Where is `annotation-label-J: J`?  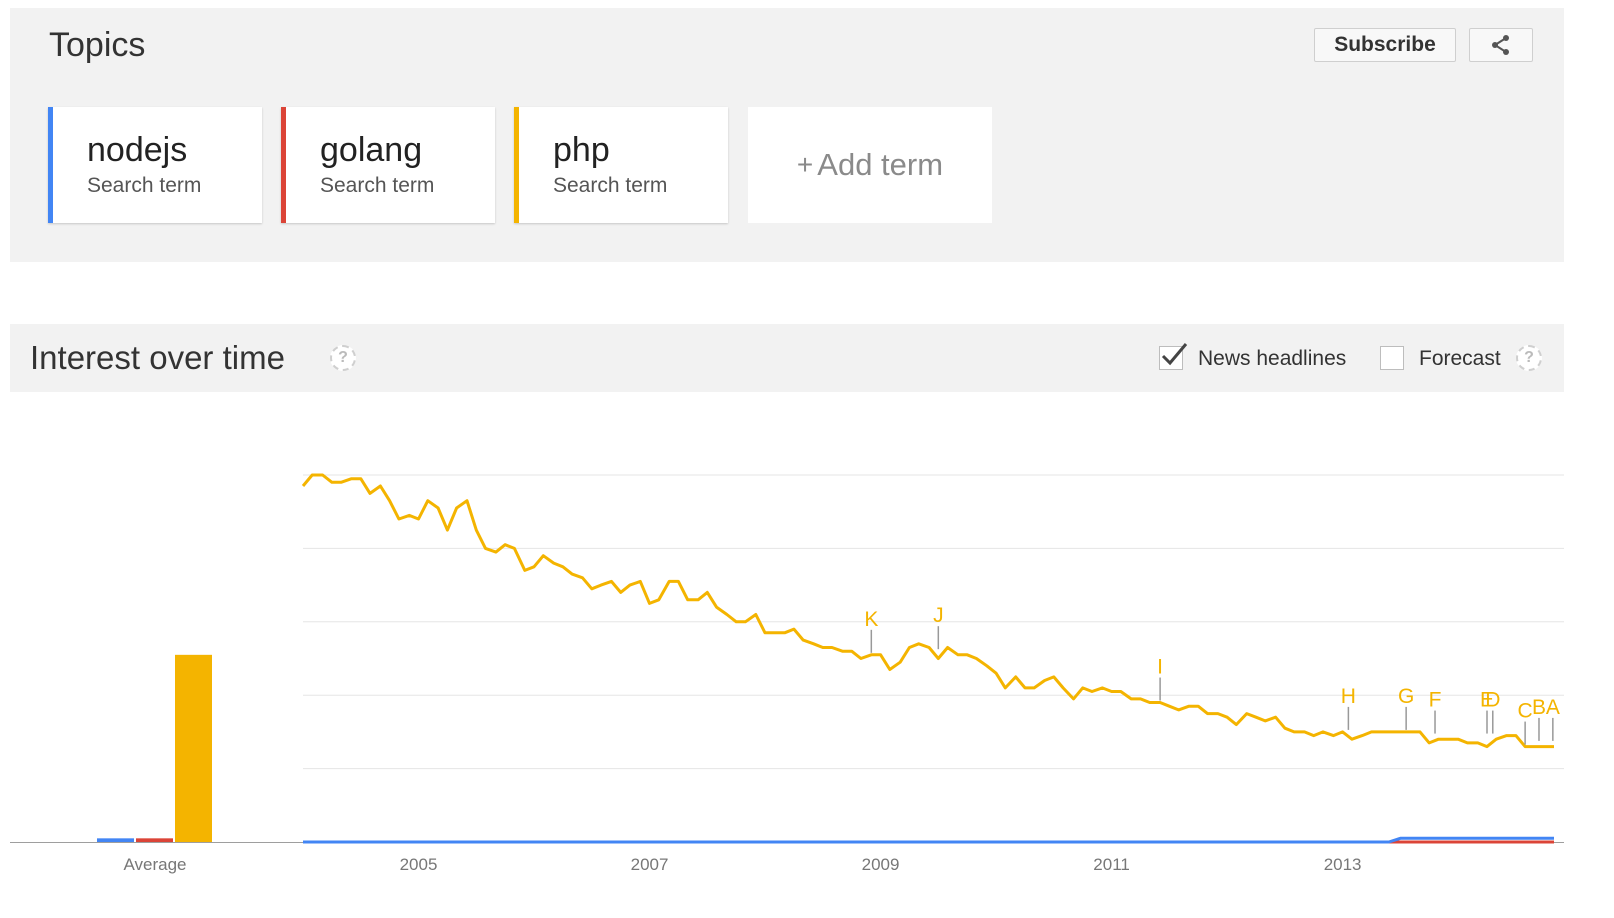
annotation-label-J: J is located at coordinates (938, 615).